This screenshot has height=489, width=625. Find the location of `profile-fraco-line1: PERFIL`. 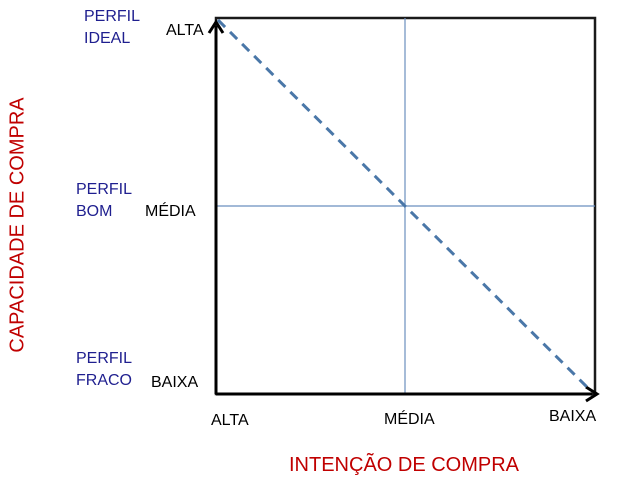

profile-fraco-line1: PERFIL is located at coordinates (104, 358).